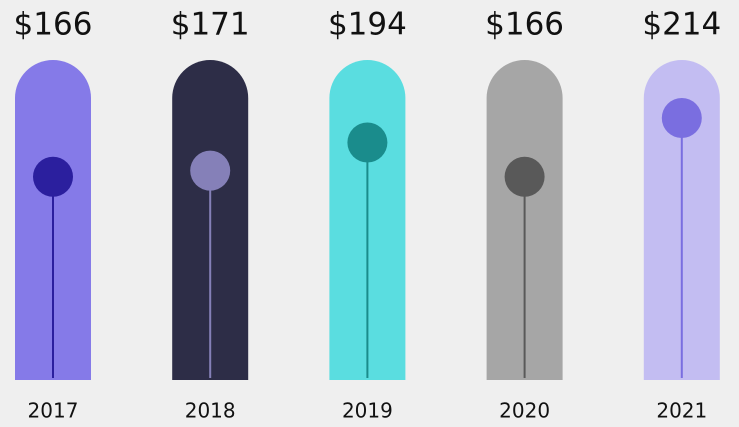 The height and width of the screenshot is (427, 739). I want to click on category-label: 2020, so click(524, 411).